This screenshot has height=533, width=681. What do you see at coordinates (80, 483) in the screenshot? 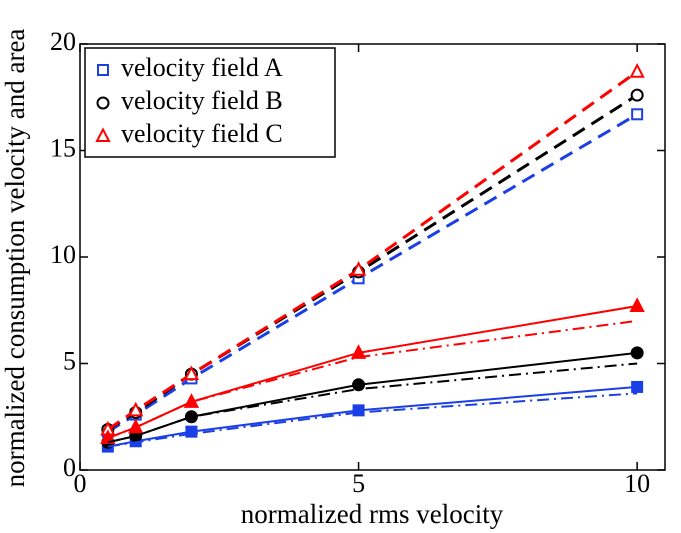
I see `x-tick-label: 0` at bounding box center [80, 483].